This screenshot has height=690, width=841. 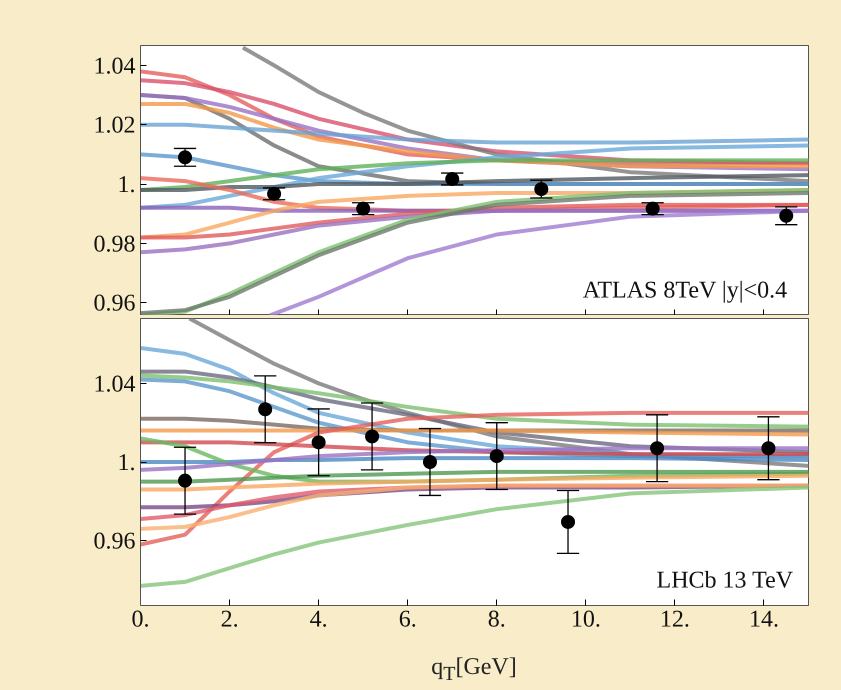 What do you see at coordinates (115, 244) in the screenshot?
I see `y-tick-label: 0.98` at bounding box center [115, 244].